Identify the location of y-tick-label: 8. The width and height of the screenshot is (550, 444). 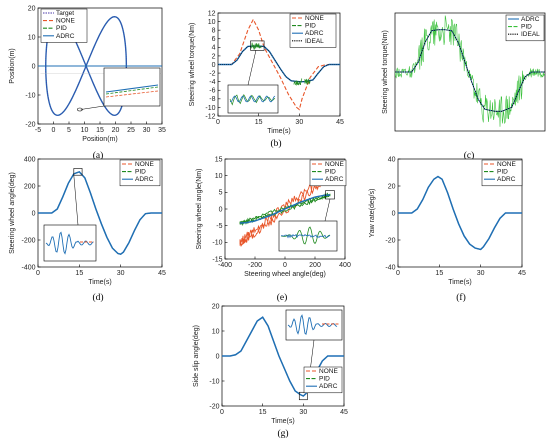
(214, 31).